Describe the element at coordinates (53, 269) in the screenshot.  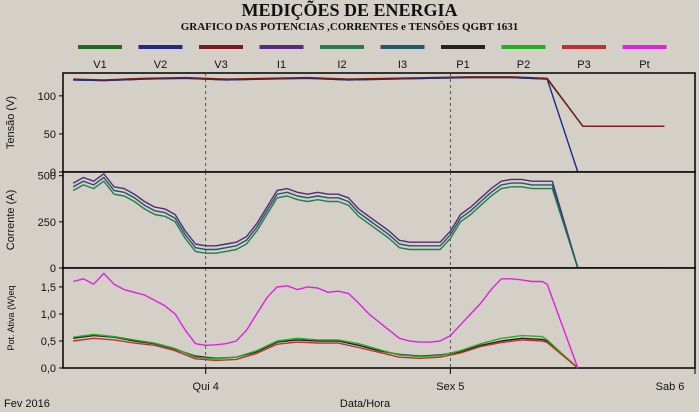
I see `panel-1-ytick-label-2: 0` at that location.